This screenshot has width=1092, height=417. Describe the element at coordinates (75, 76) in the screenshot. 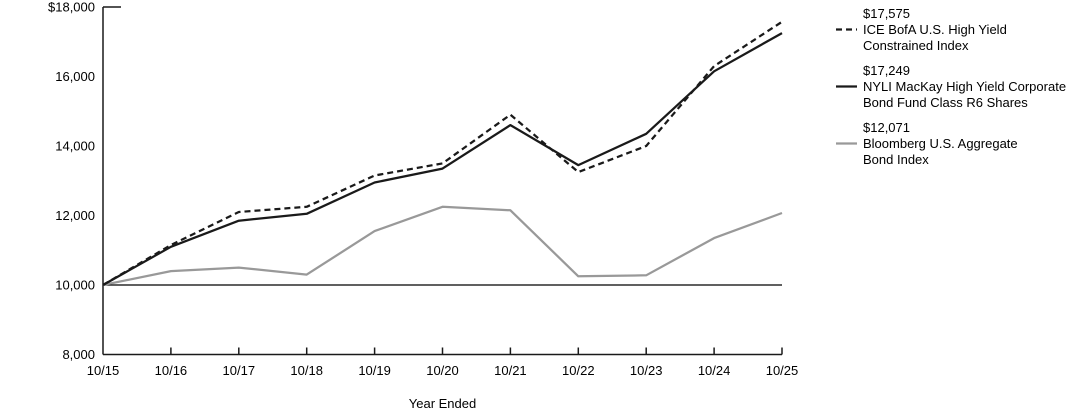

I see `y-tick-label: 16,000` at that location.